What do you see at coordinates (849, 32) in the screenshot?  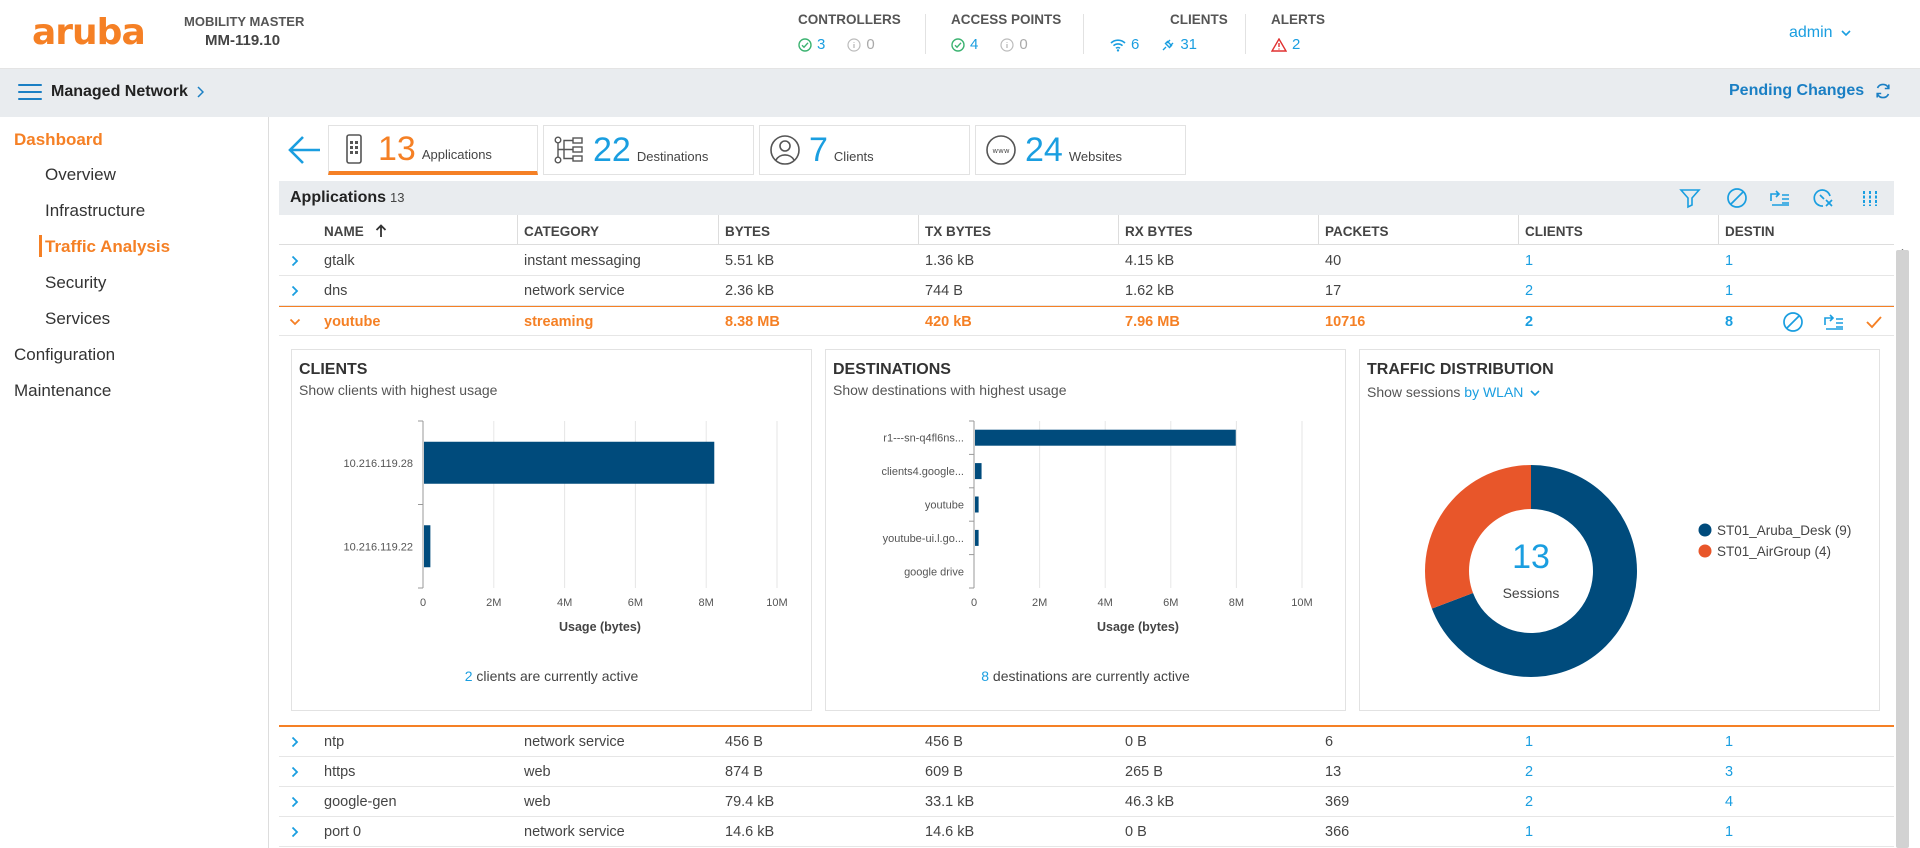 I see `controllers-stat: CONTROLLERS 3 0` at bounding box center [849, 32].